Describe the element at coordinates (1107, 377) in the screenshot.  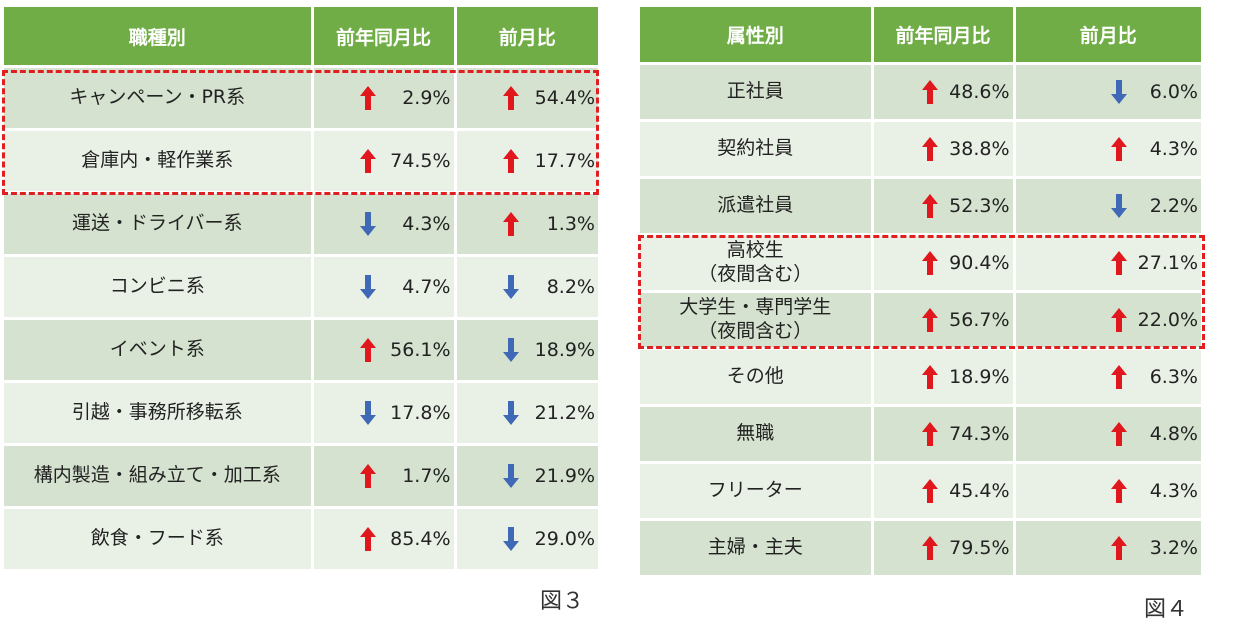
I see `mom-cell: 6.3%` at that location.